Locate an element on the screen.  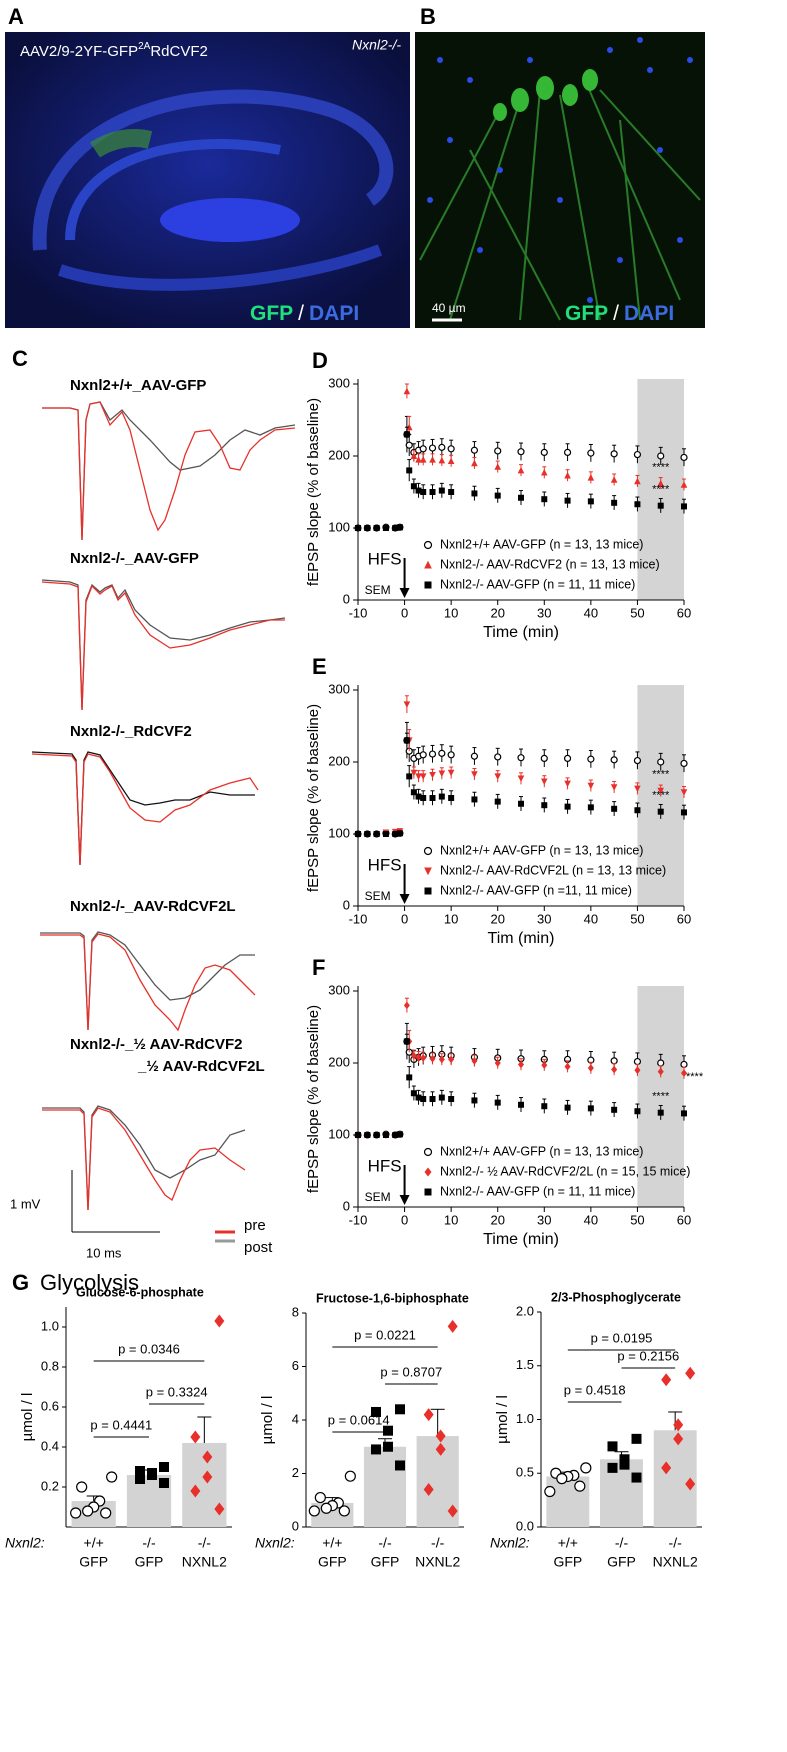
construct: AAV2/9-2YF-GFP2ARdCVF2 is located at coordinates (114, 50).